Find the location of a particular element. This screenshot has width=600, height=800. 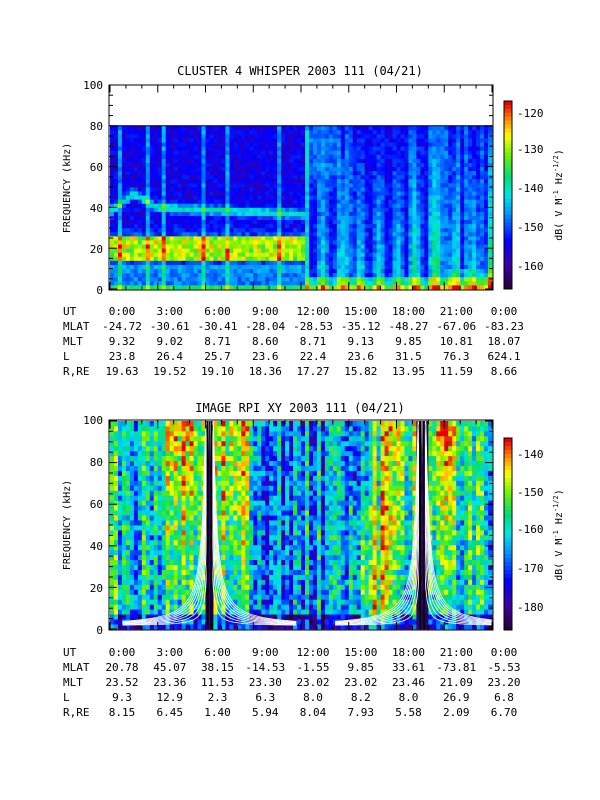

colorbar-segment is located at coordinates (508, 130).